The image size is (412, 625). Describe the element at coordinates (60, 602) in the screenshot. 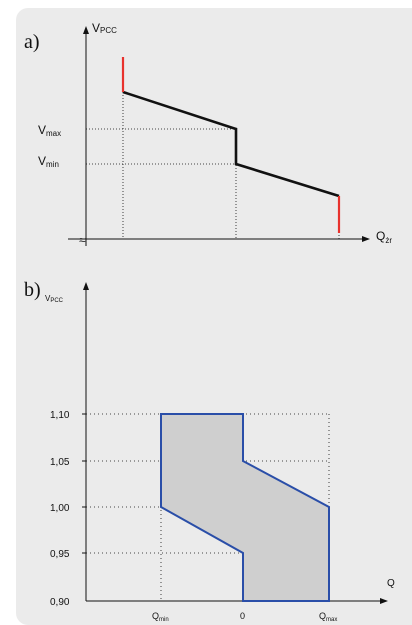

I see `ytick-0-90: 0,90` at that location.